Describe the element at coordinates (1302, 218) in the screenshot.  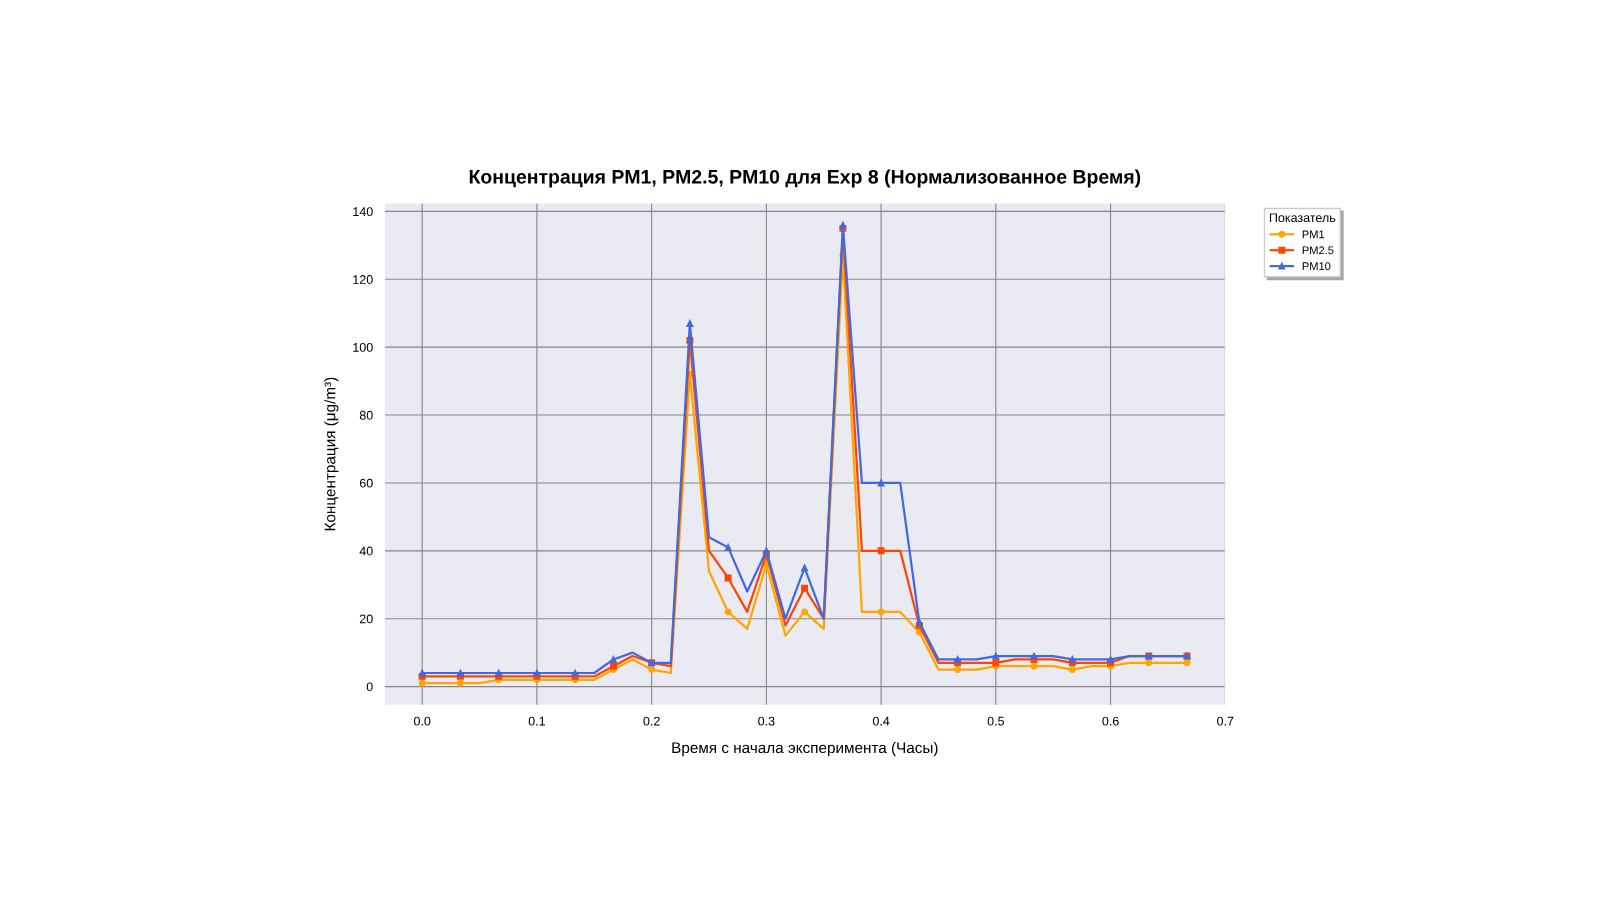
I see `legend-title: Показатель` at that location.